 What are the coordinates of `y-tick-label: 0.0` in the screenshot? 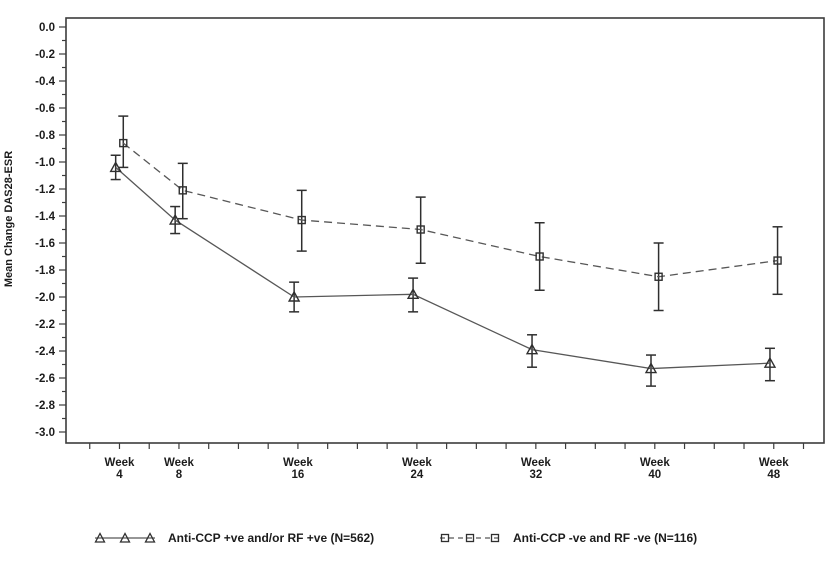 It's located at (47, 28).